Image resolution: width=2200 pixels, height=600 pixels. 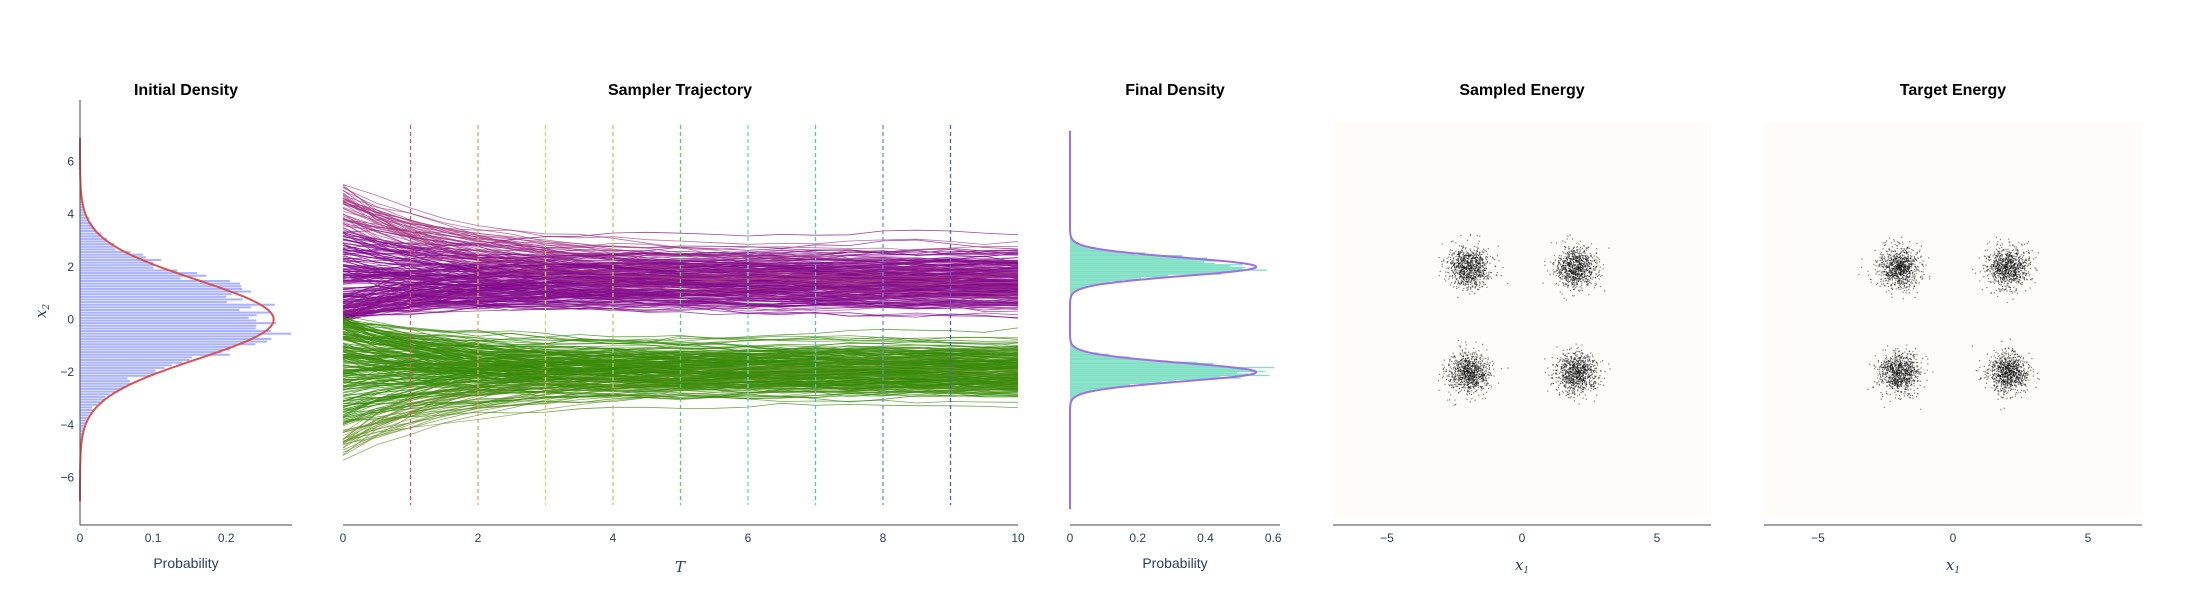 What do you see at coordinates (1524, 319) in the screenshot?
I see `sampled-energy-points` at bounding box center [1524, 319].